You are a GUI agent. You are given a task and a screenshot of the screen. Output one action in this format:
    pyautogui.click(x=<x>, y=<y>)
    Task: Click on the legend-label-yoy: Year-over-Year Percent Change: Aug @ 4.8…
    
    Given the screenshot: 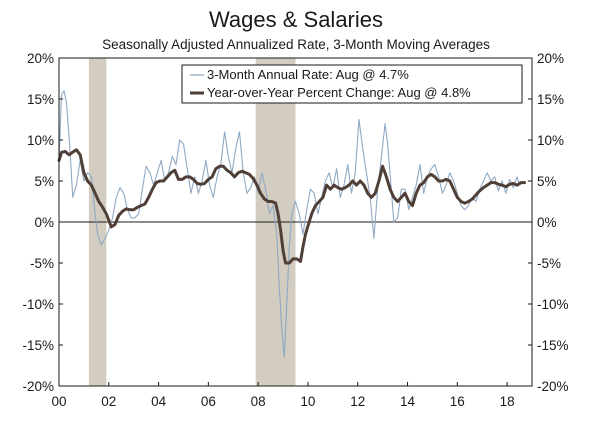 What is the action you would take?
    pyautogui.click(x=339, y=92)
    